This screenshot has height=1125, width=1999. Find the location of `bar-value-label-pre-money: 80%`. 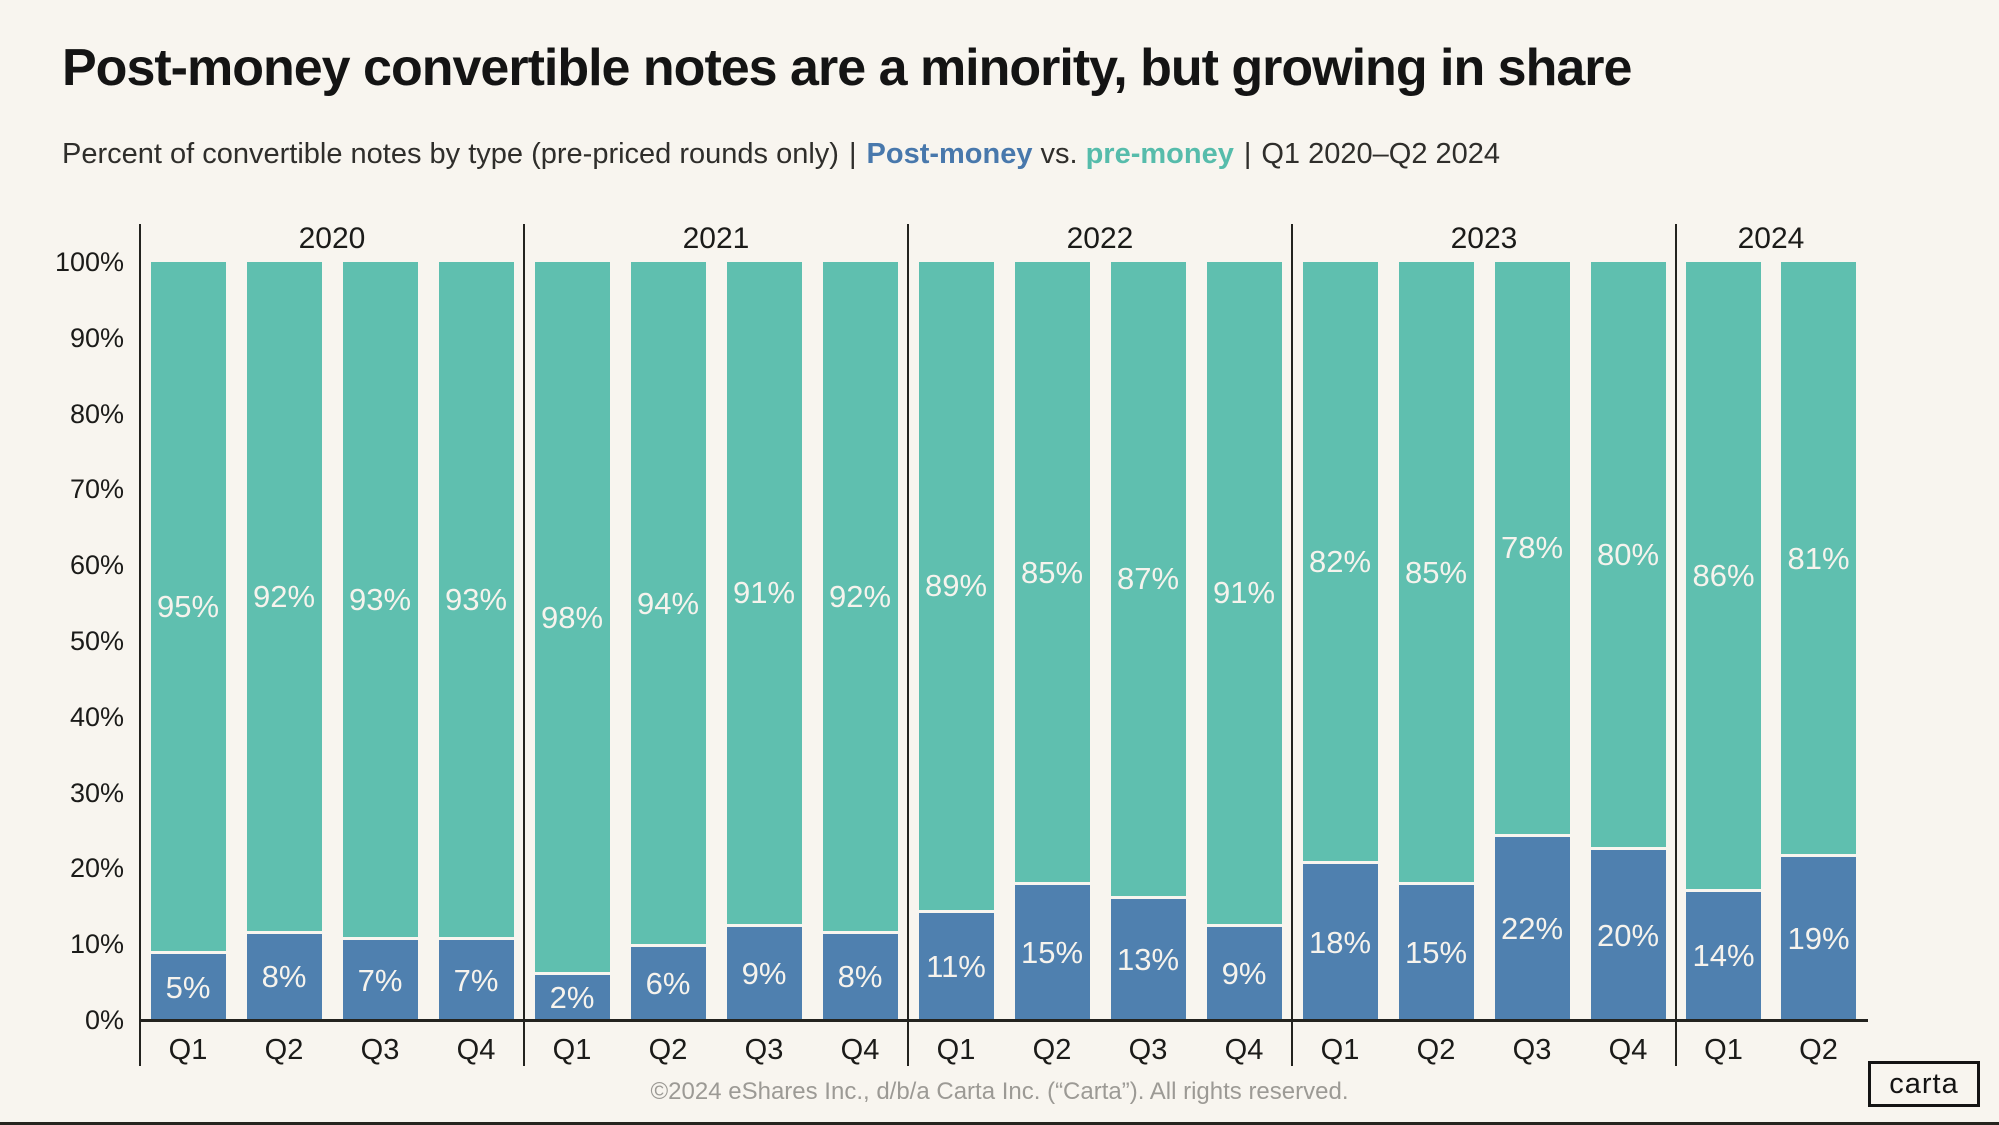

bar-value-label-pre-money: 80% is located at coordinates (1628, 555).